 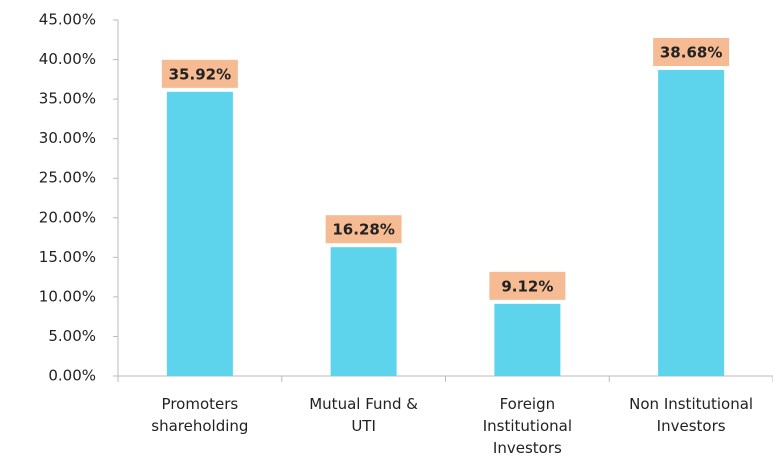 I want to click on y-tick-label: 0.00%, so click(x=72, y=376).